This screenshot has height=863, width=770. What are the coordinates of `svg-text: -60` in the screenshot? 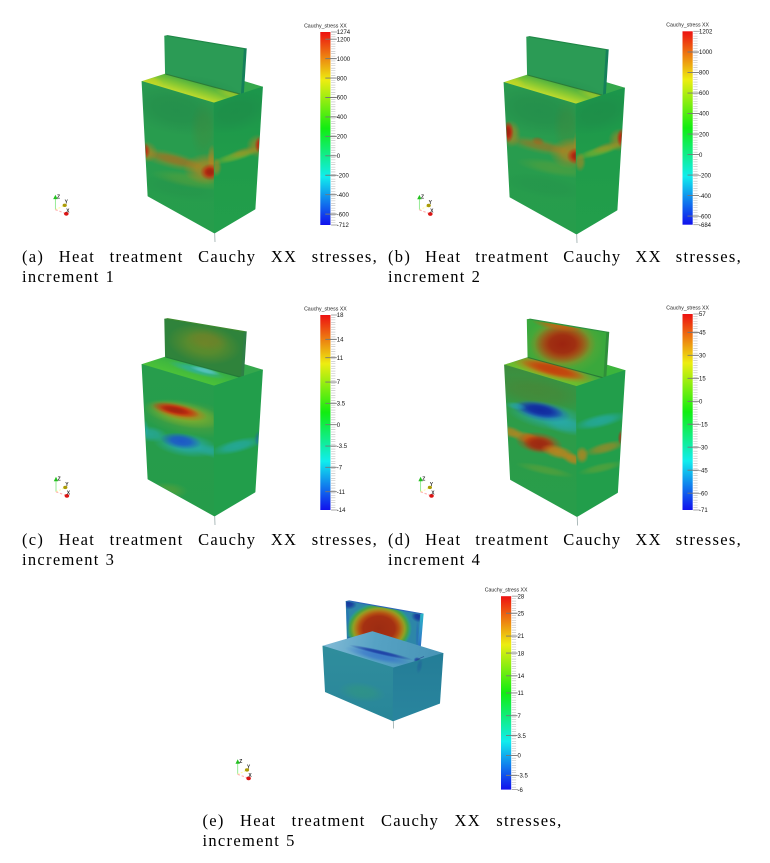 It's located at (703, 494).